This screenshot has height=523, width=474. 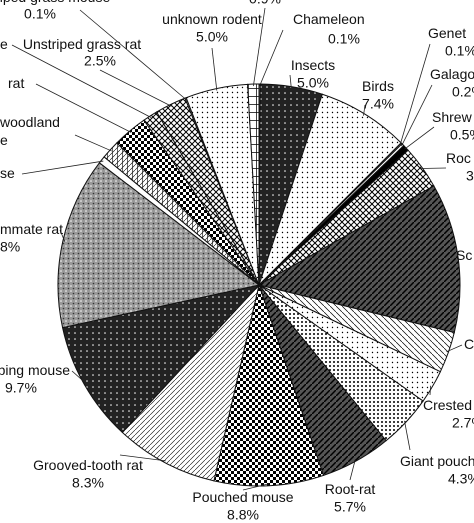 I want to click on slice-label: rat, so click(x=16, y=83).